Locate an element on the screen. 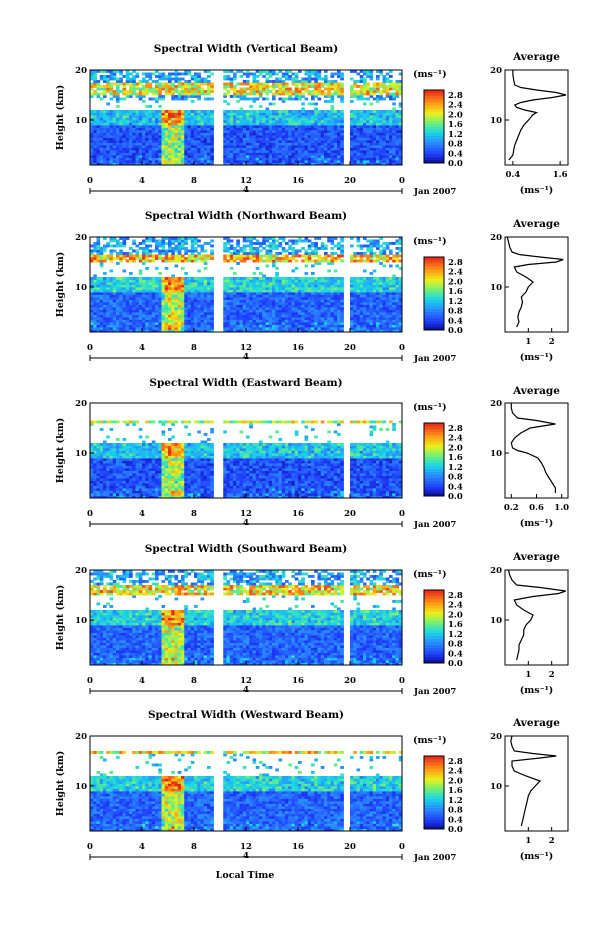  profile-y-tick-label: 10 is located at coordinates (496, 121).